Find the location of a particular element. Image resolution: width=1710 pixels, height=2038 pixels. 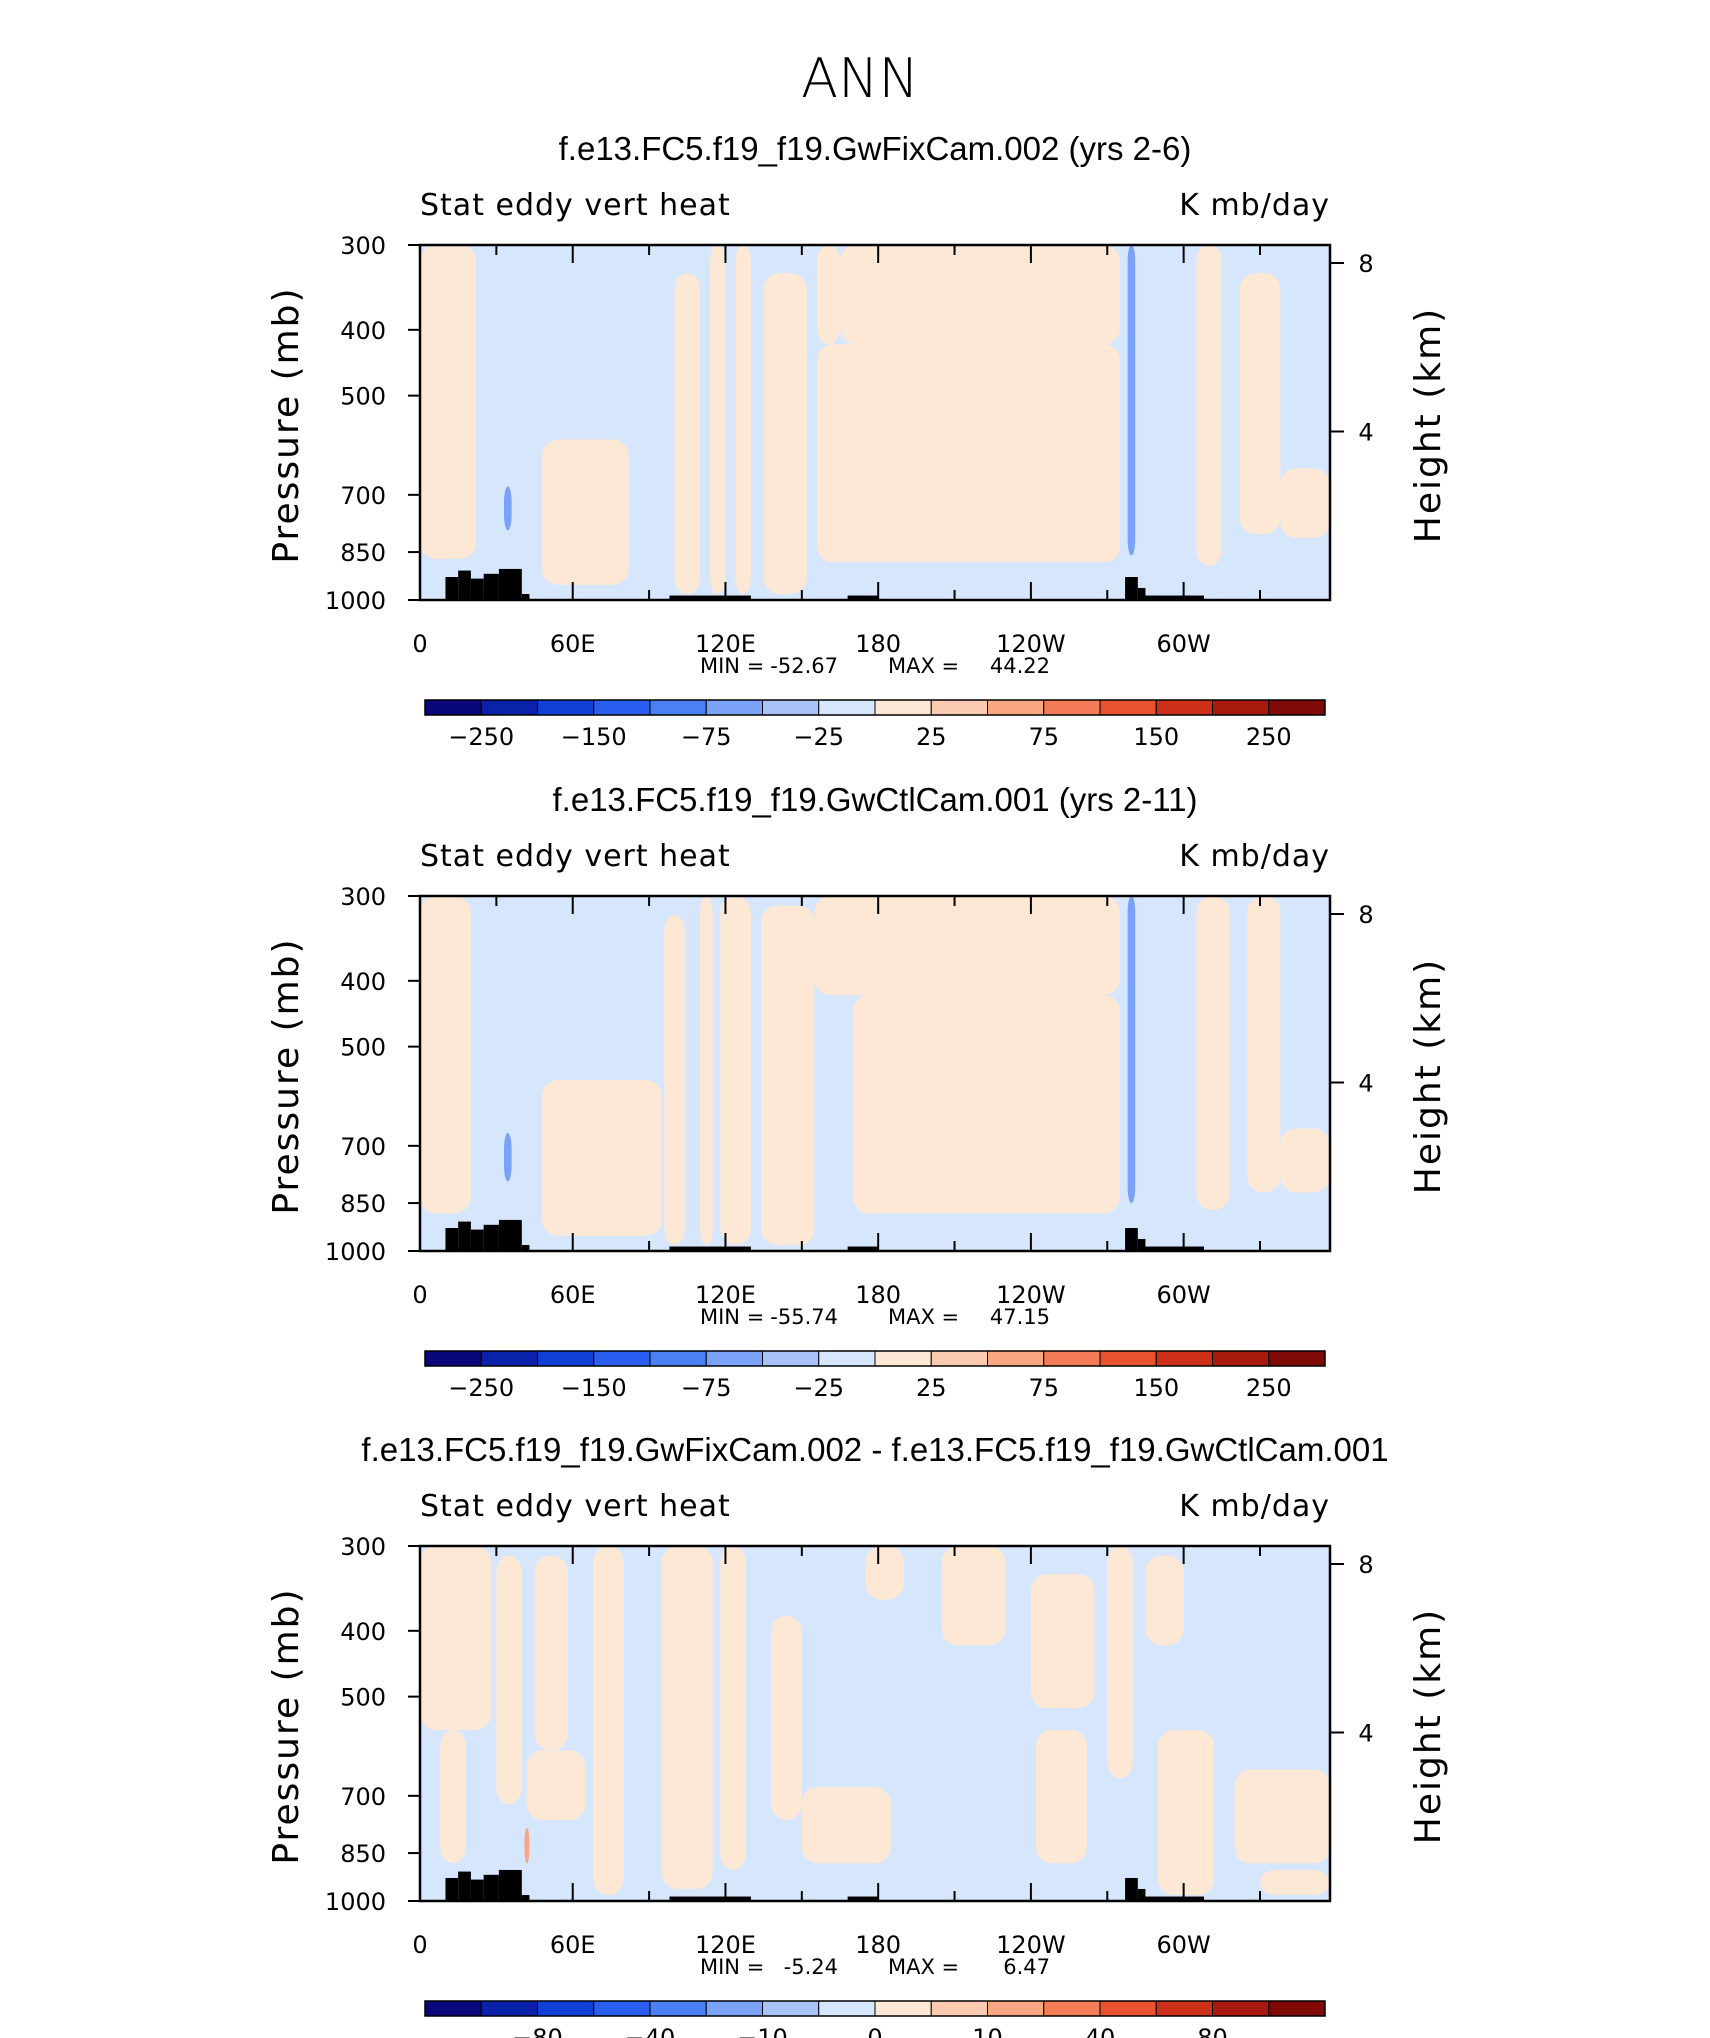

right-tick-label: 8 is located at coordinates (1365, 264).